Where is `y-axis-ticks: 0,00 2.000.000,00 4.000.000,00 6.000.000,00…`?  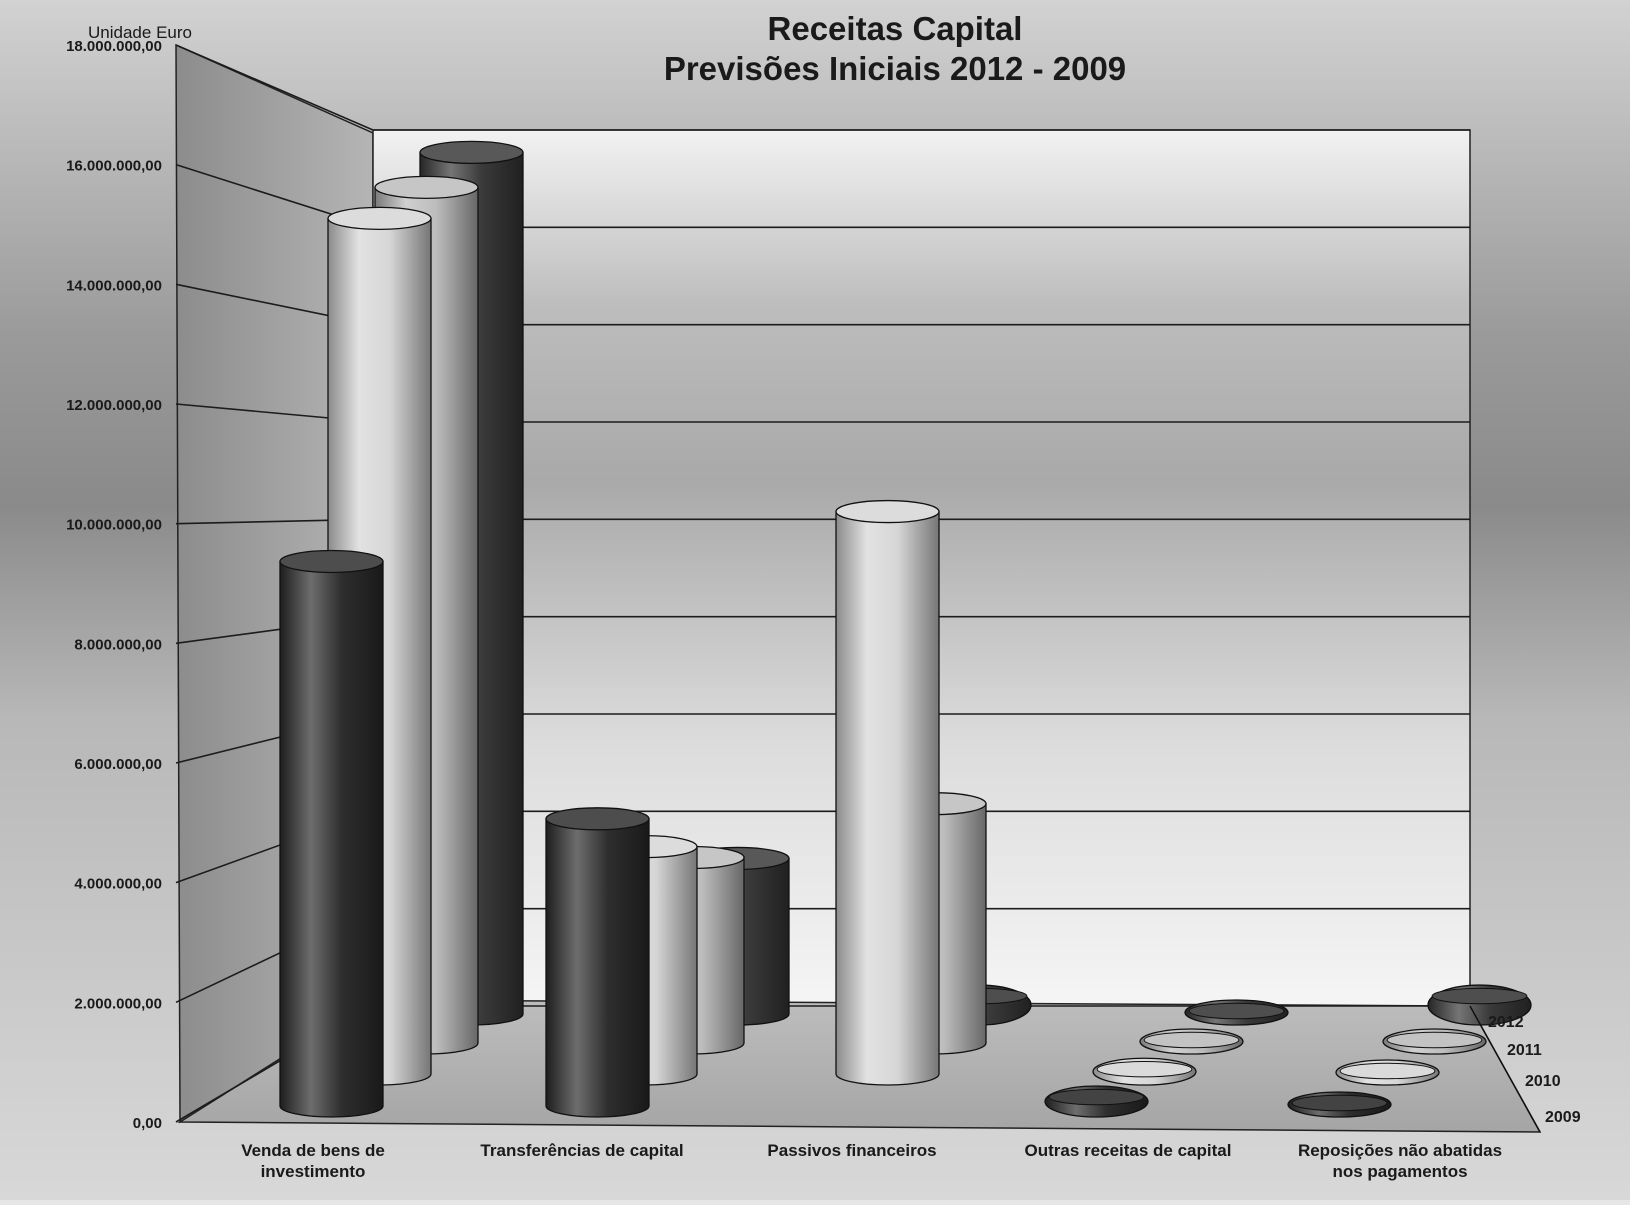
y-axis-ticks: 0,00 2.000.000,00 4.000.000,00 6.000.000,00… is located at coordinates (114, 585).